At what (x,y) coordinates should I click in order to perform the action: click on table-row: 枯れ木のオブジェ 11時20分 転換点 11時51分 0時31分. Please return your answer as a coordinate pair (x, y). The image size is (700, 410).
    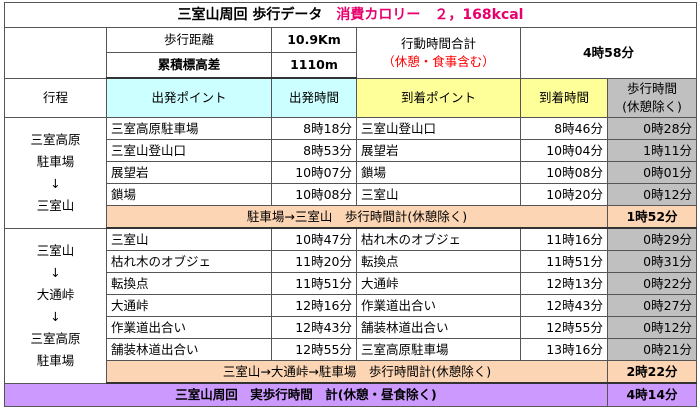
    Looking at the image, I should click on (351, 261).